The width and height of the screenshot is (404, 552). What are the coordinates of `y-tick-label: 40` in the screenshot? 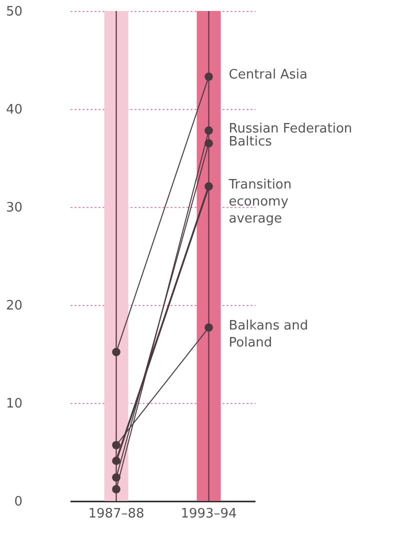 It's located at (14, 110).